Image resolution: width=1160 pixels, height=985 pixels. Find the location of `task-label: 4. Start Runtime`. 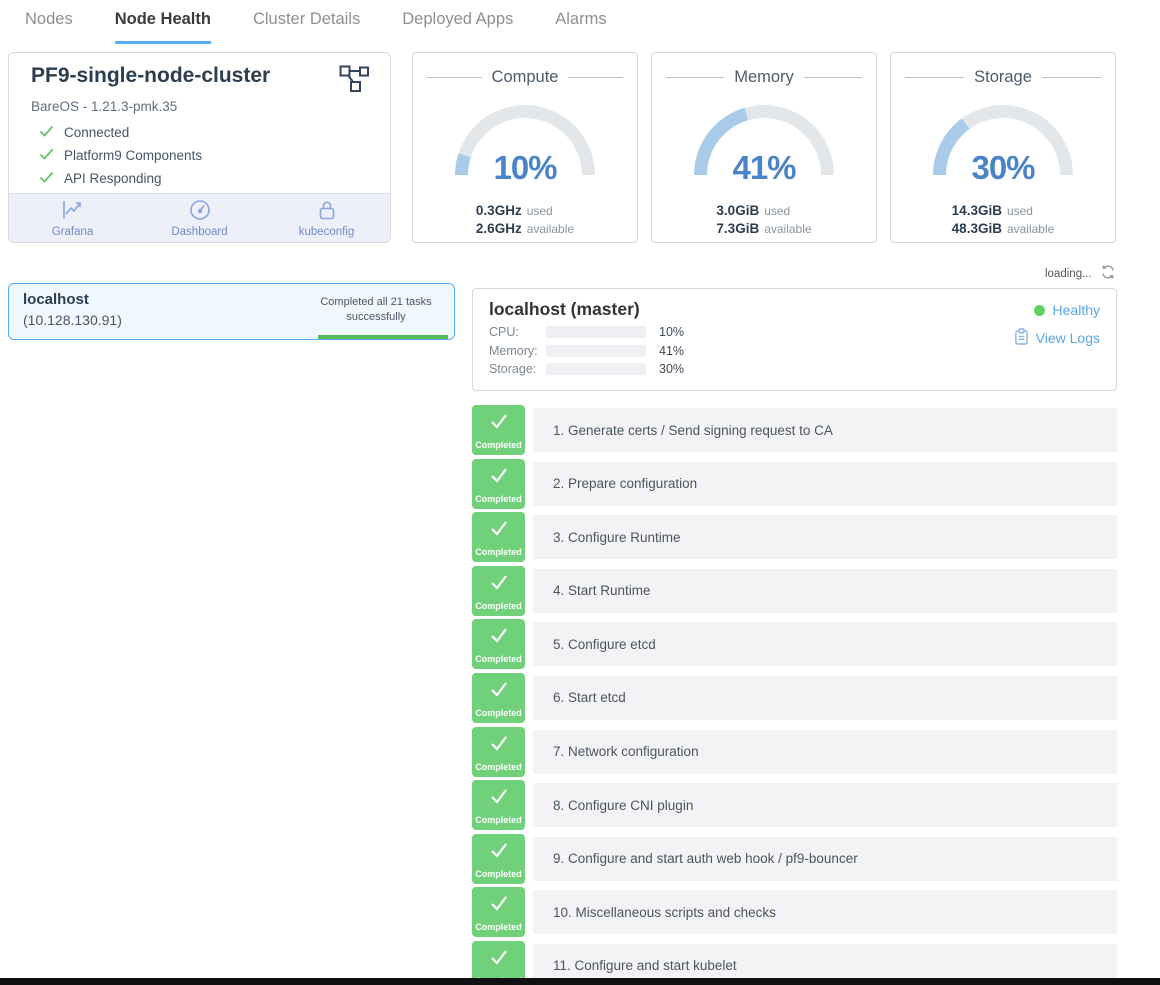

task-label: 4. Start Runtime is located at coordinates (825, 590).